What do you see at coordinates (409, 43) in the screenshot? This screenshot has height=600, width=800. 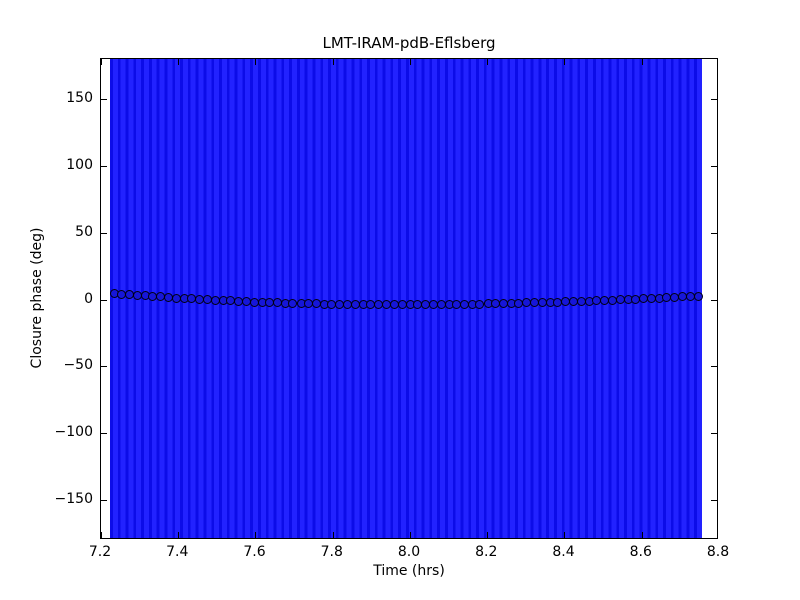 I see `chart-title: LMT-IRAM-pdB-Eflsberg` at bounding box center [409, 43].